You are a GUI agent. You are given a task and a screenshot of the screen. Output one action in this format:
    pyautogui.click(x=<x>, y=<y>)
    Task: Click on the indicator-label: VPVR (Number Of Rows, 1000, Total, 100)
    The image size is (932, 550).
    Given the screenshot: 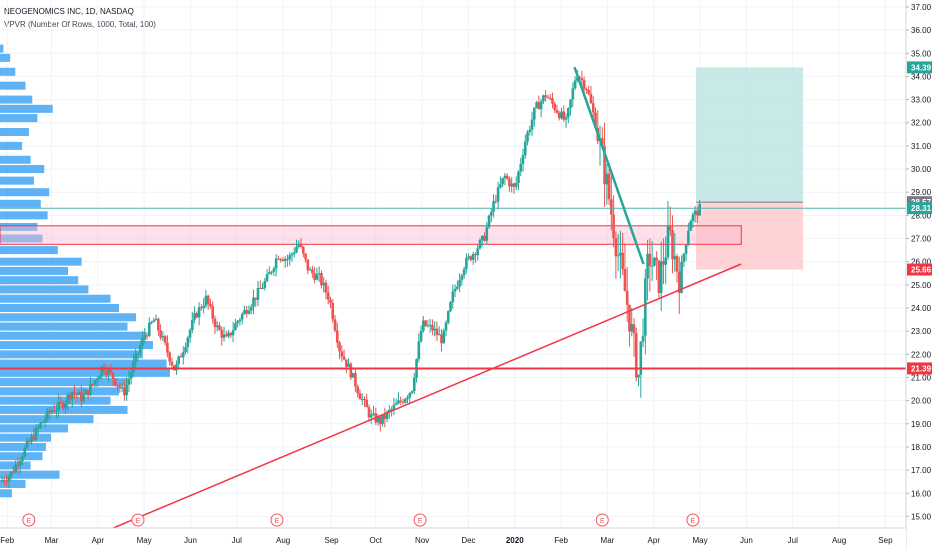 What is the action you would take?
    pyautogui.click(x=80, y=24)
    